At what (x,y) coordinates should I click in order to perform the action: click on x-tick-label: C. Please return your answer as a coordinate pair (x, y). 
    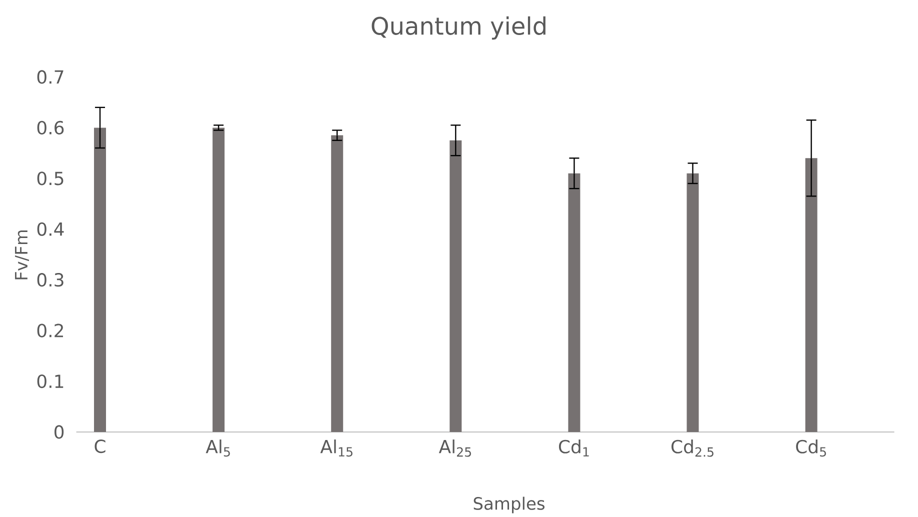
    Looking at the image, I should click on (100, 447).